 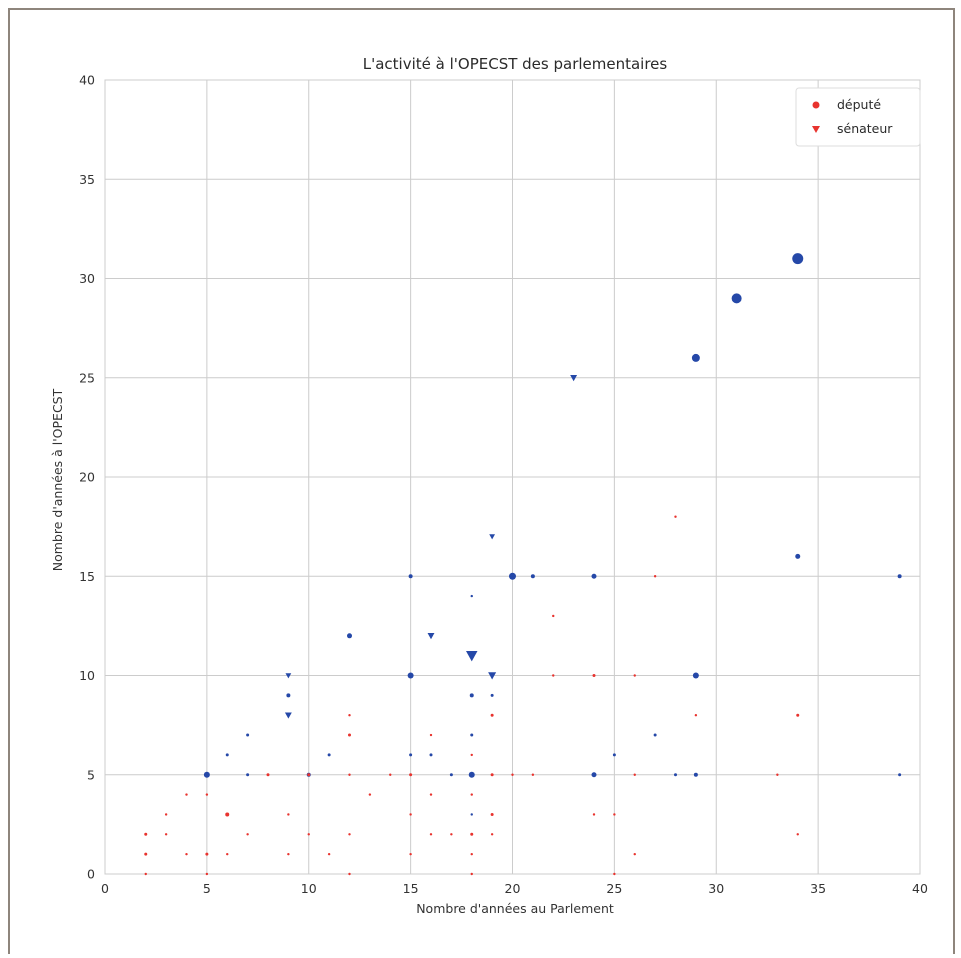 What do you see at coordinates (87, 179) in the screenshot?
I see `y-tick-label: 35` at bounding box center [87, 179].